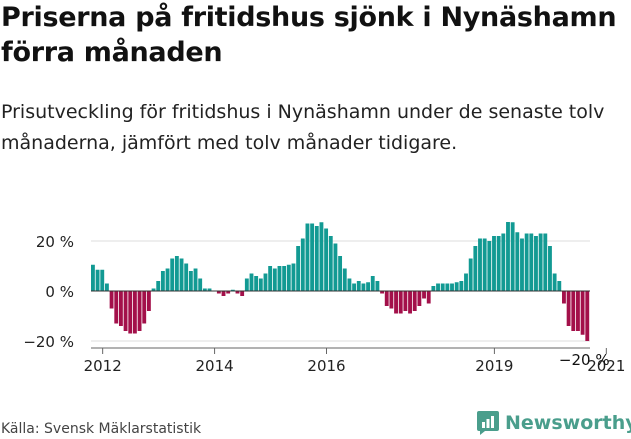  Describe the element at coordinates (214, 366) in the screenshot. I see `x-tick-label: 2014` at that location.